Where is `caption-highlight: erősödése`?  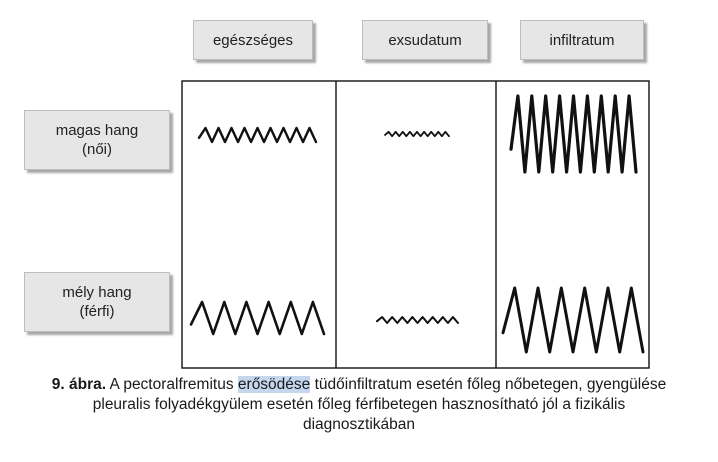
caption-highlight: erősödése is located at coordinates (274, 384).